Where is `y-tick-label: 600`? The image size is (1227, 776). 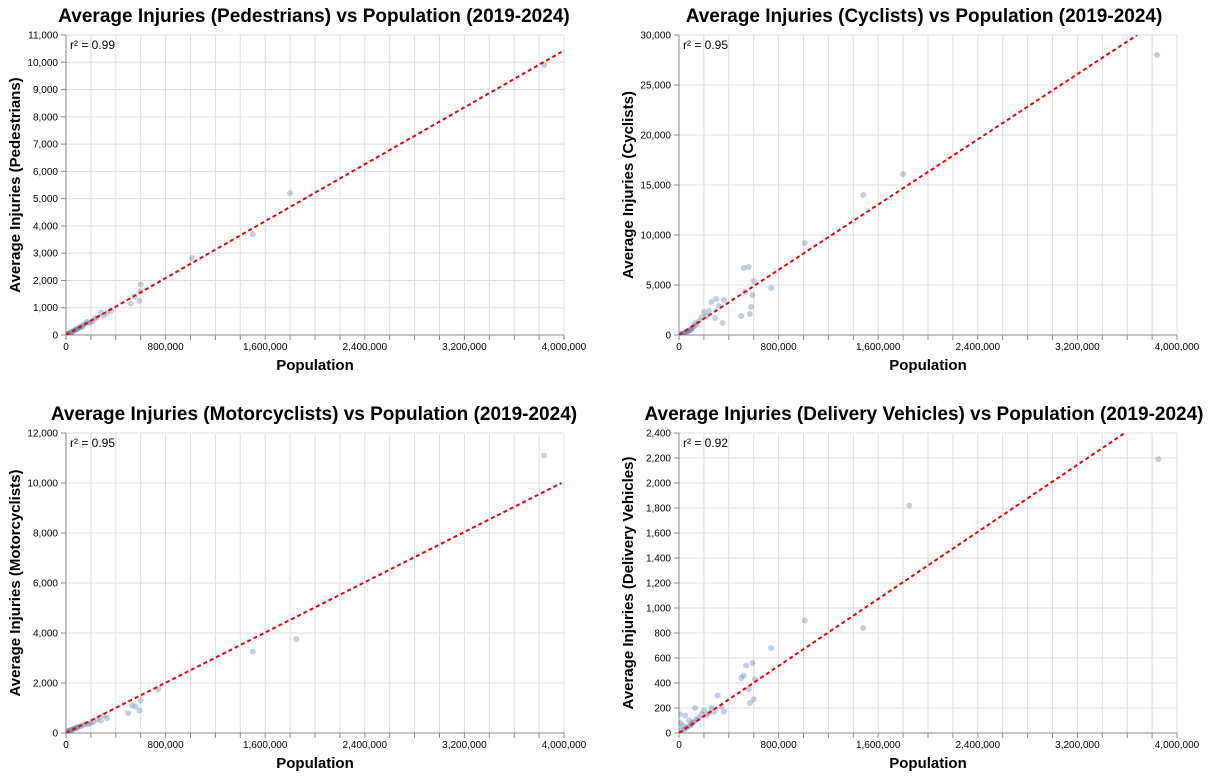
y-tick-label: 600 is located at coordinates (662, 659).